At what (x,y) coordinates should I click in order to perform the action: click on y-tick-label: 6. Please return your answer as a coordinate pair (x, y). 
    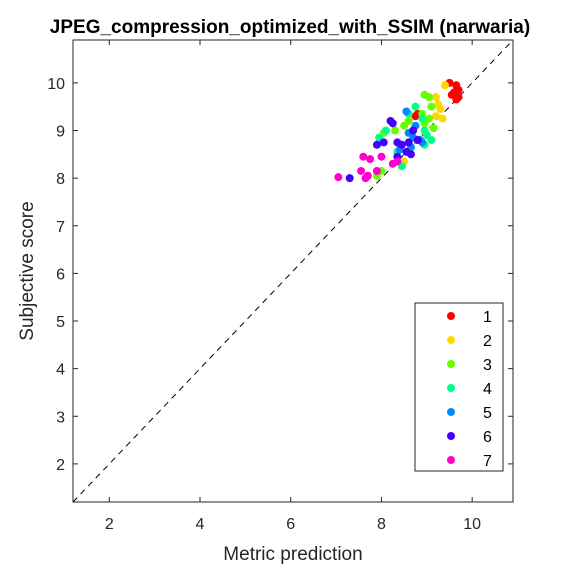
    Looking at the image, I should click on (60, 274).